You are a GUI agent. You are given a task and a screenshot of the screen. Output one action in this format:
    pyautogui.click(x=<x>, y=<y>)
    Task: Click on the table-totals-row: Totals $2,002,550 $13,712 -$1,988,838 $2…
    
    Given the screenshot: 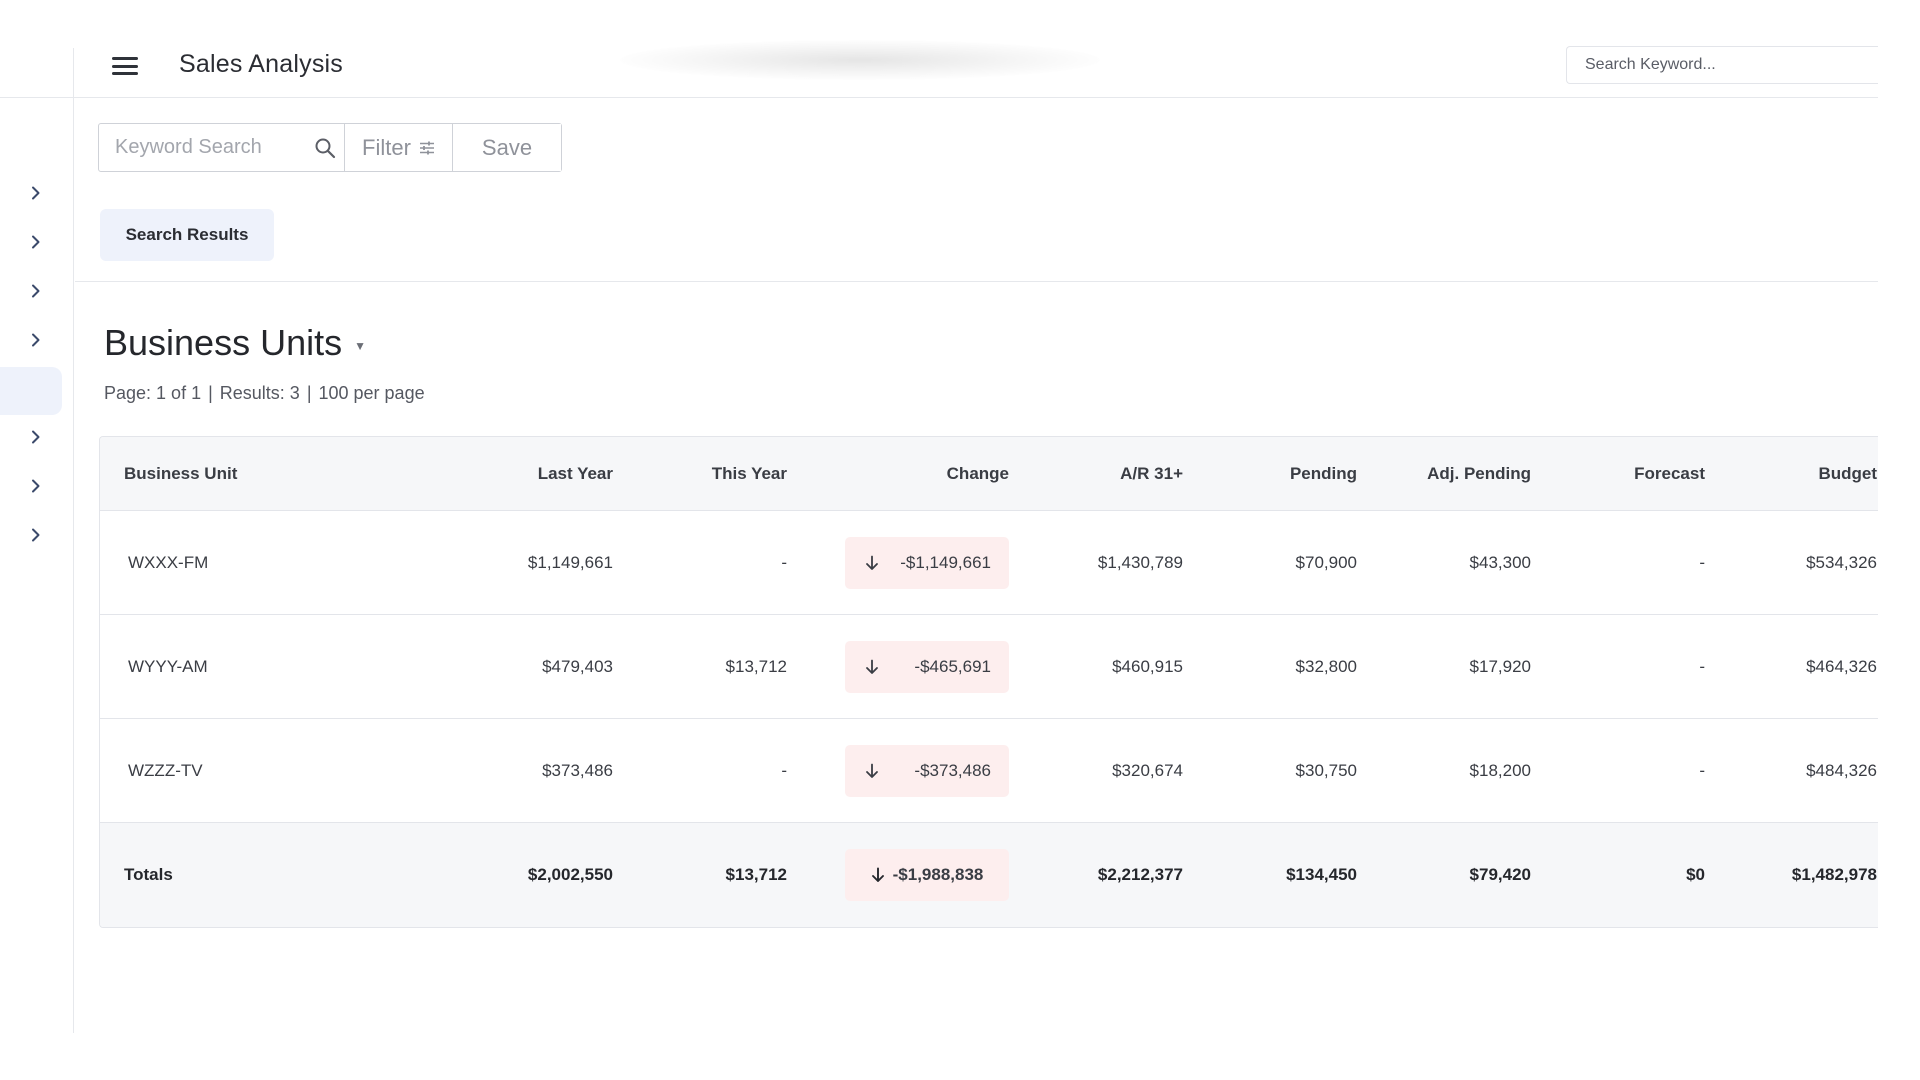 What is the action you would take?
    pyautogui.click(x=989, y=875)
    